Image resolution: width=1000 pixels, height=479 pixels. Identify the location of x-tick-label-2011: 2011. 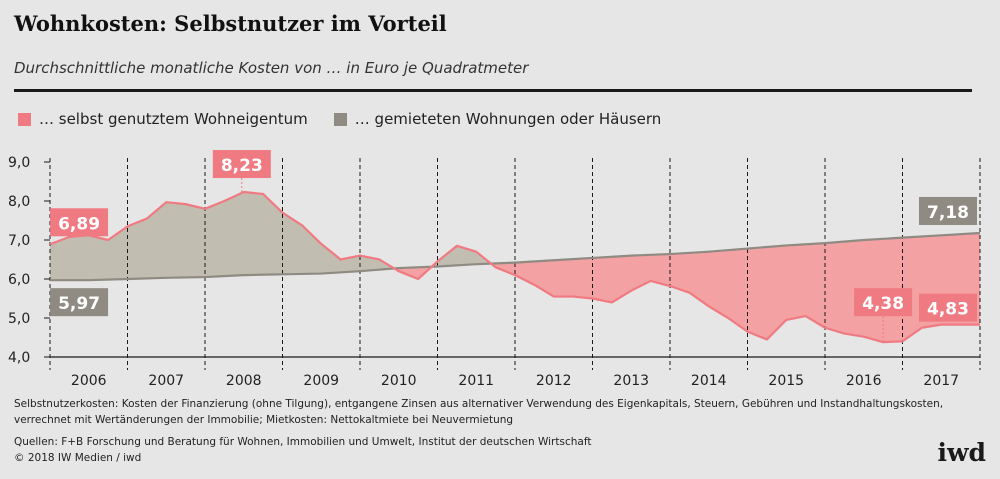
(476, 381).